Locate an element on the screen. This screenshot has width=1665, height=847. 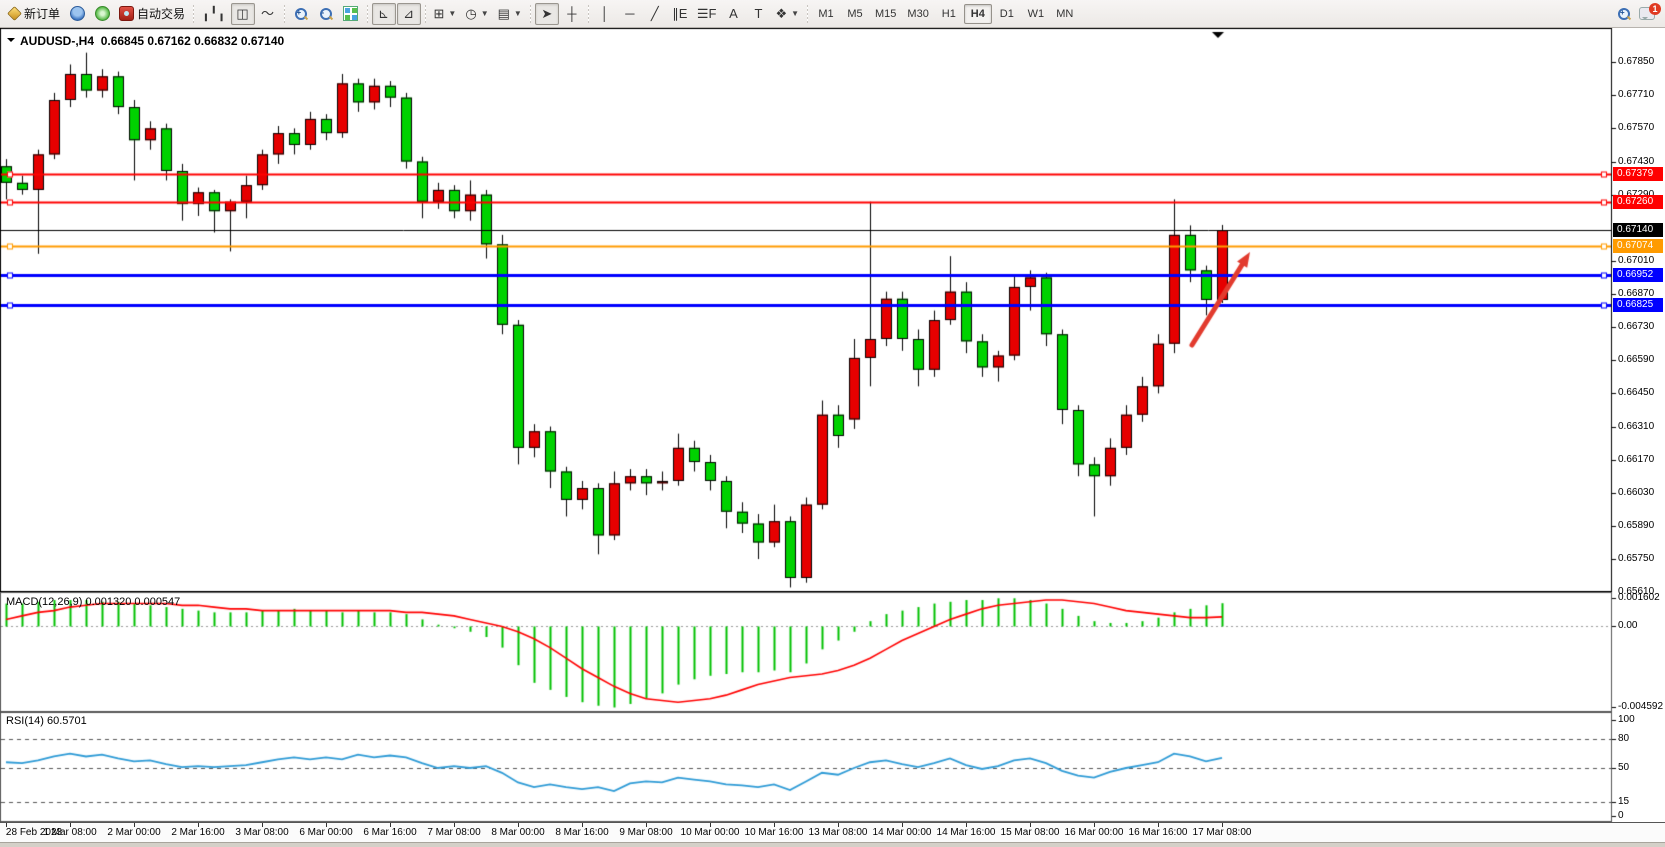
text-label-icon: T is located at coordinates (758, 13).